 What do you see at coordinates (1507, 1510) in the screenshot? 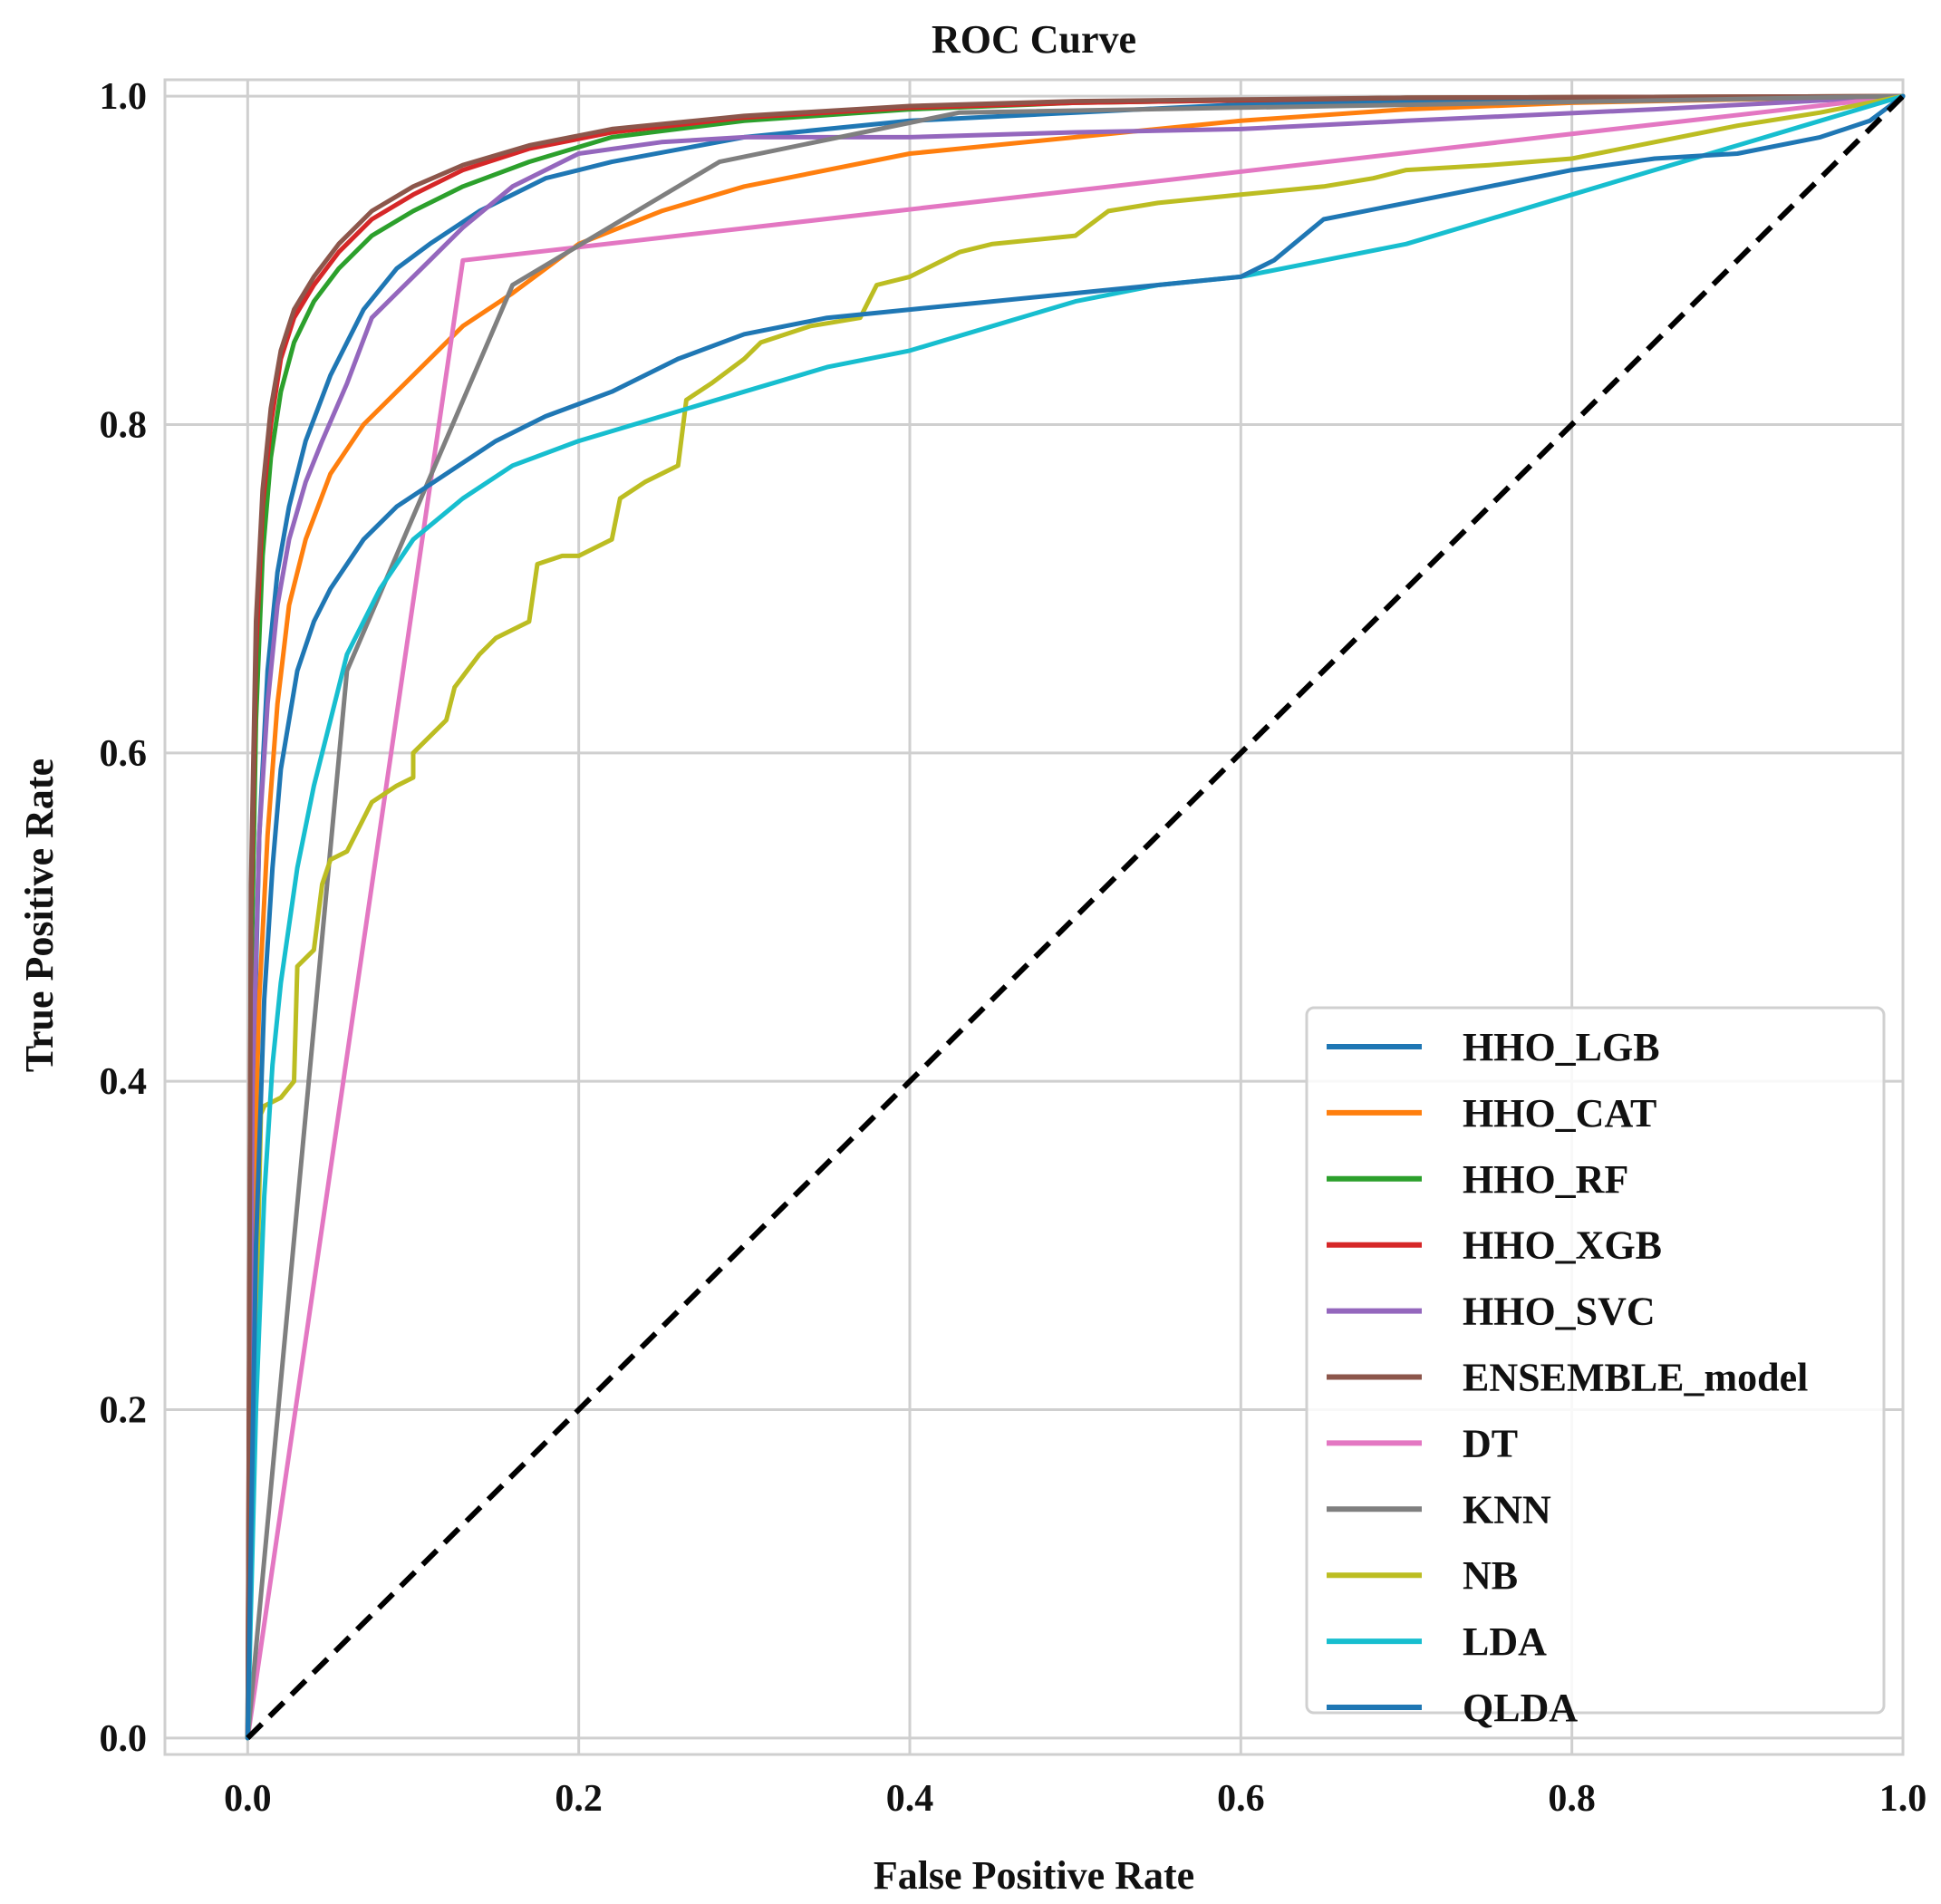
I see `legend-label: KNN` at bounding box center [1507, 1510].